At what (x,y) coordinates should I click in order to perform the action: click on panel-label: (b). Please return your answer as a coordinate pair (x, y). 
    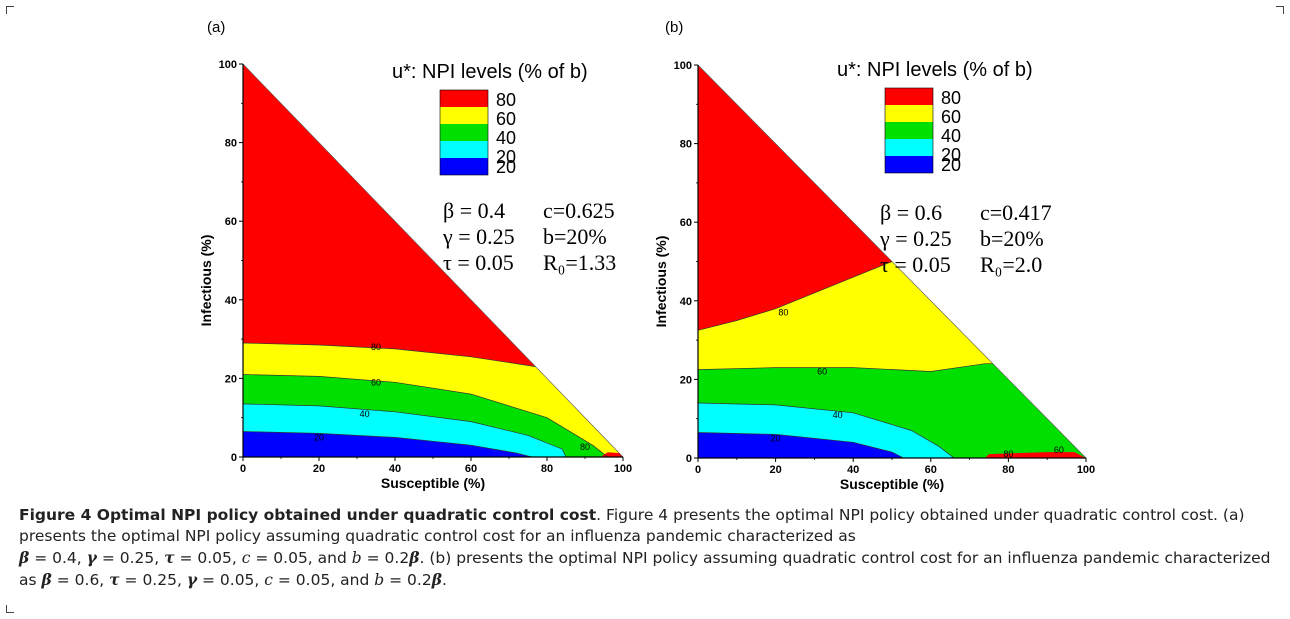
    Looking at the image, I should click on (674, 27).